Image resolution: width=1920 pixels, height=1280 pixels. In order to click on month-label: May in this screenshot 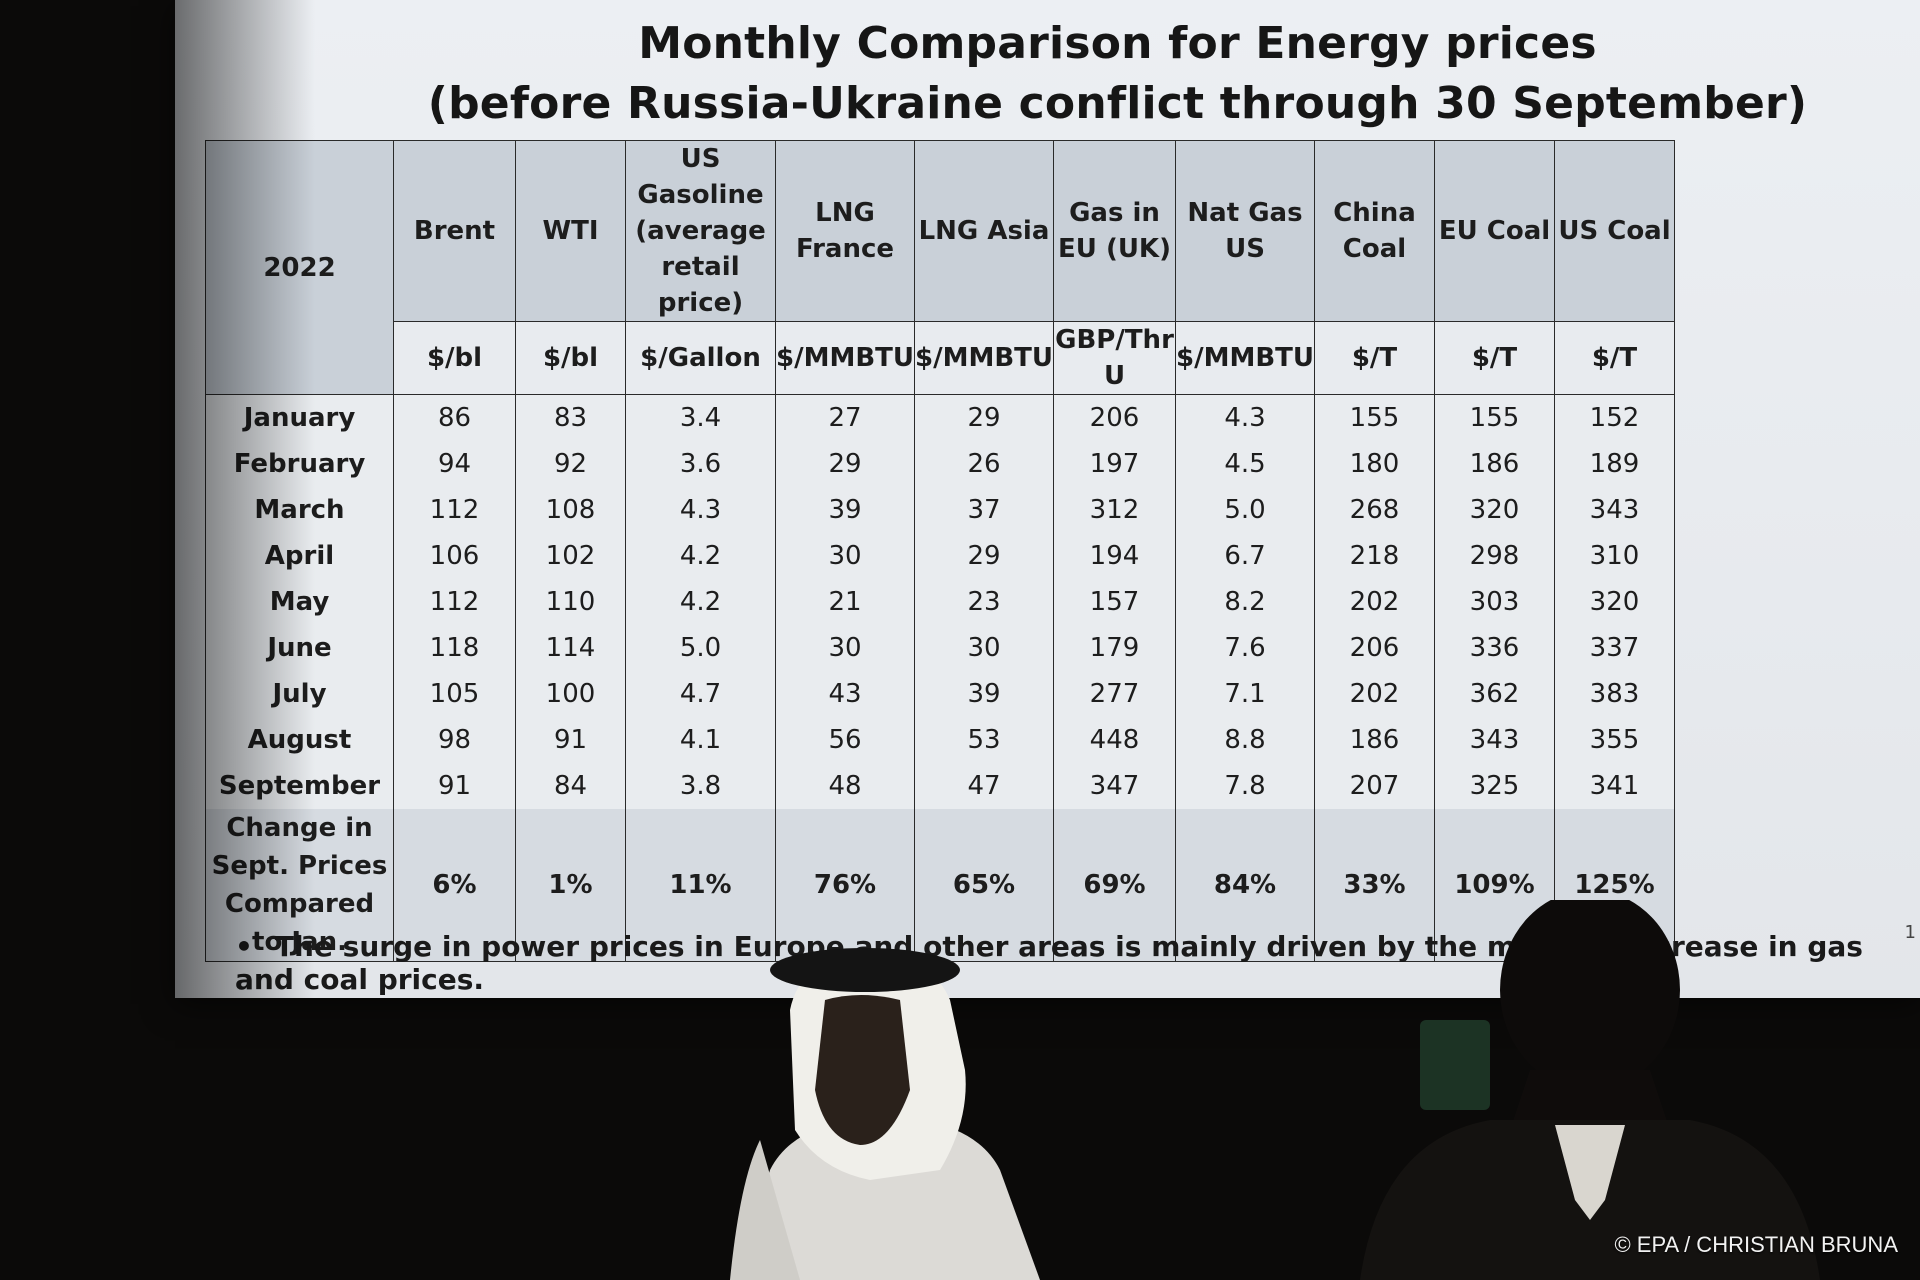, I will do `click(299, 602)`.